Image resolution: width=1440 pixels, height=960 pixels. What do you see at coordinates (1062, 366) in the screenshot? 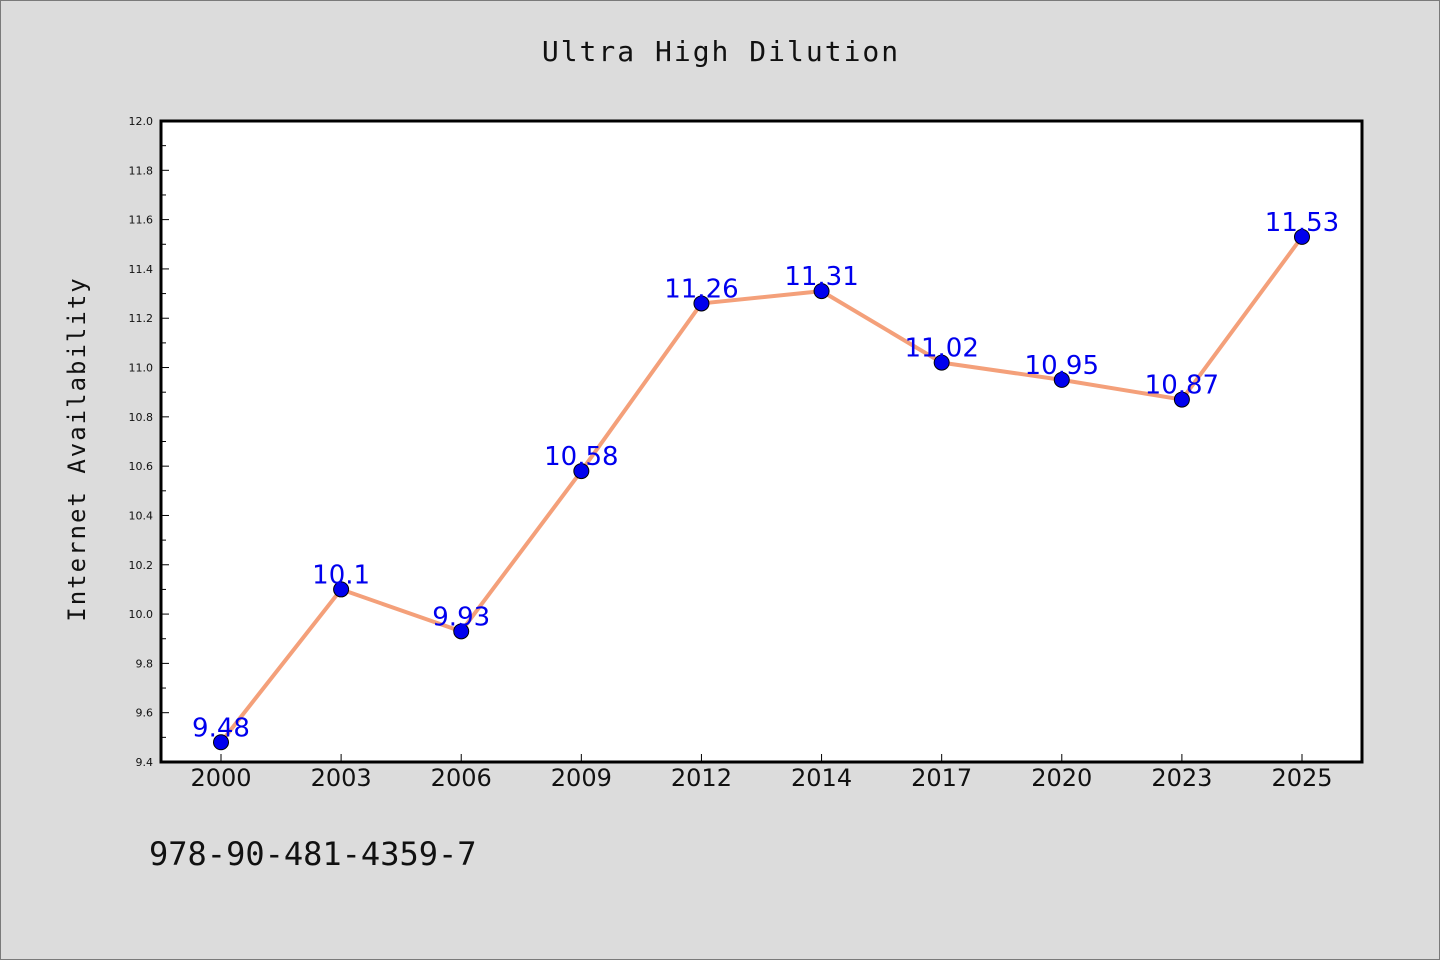
I see `data-label: 10.95` at bounding box center [1062, 366].